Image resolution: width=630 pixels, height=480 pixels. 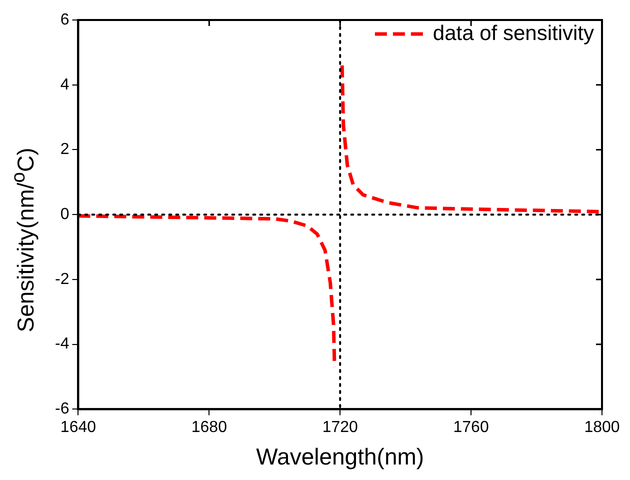 What do you see at coordinates (209, 427) in the screenshot?
I see `x-tick-label: 1680` at bounding box center [209, 427].